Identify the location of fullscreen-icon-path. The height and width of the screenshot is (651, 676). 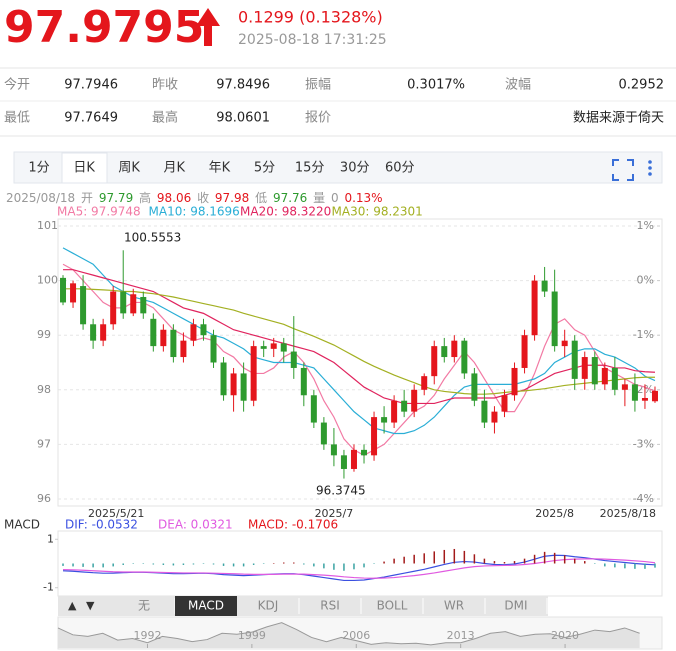
(623, 170).